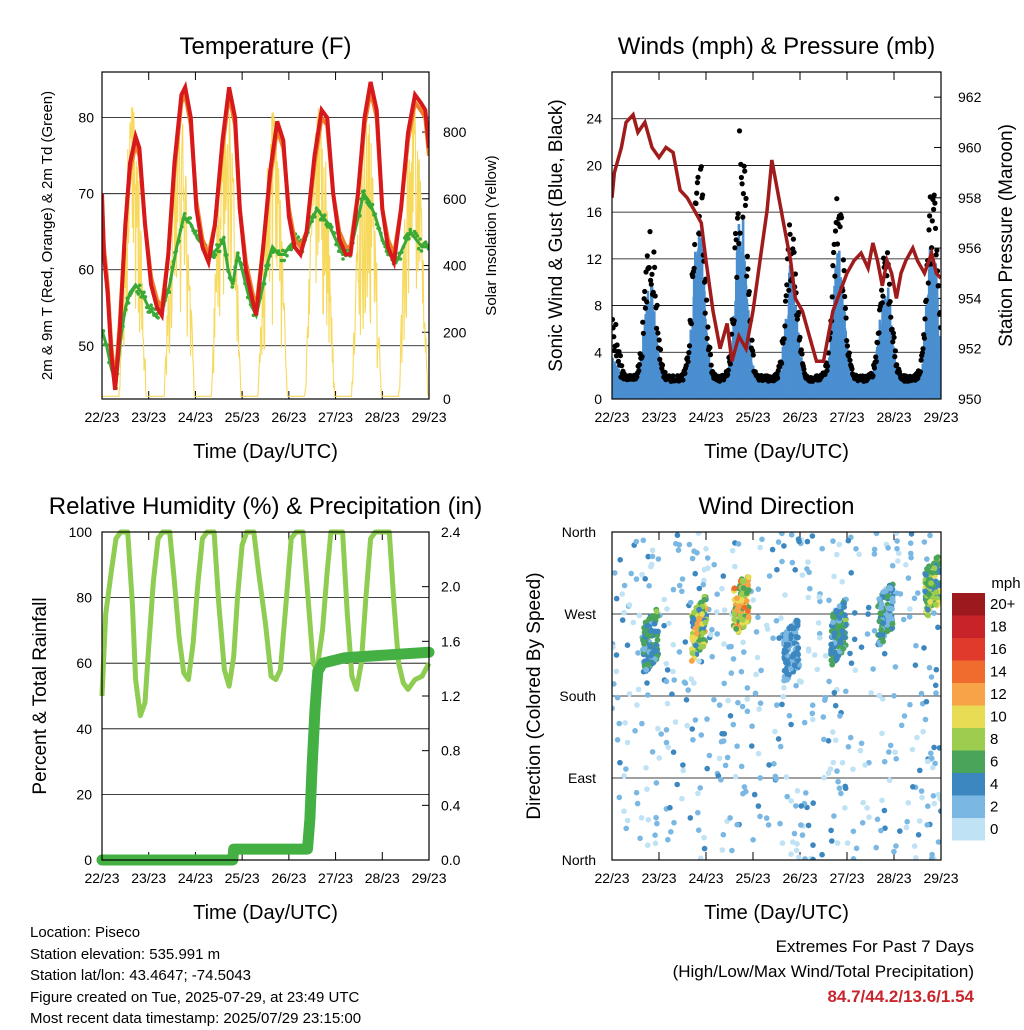 This screenshot has width=1024, height=1030. Describe the element at coordinates (874, 946) in the screenshot. I see `extremes-title: Extremes For Past 7 Days` at that location.